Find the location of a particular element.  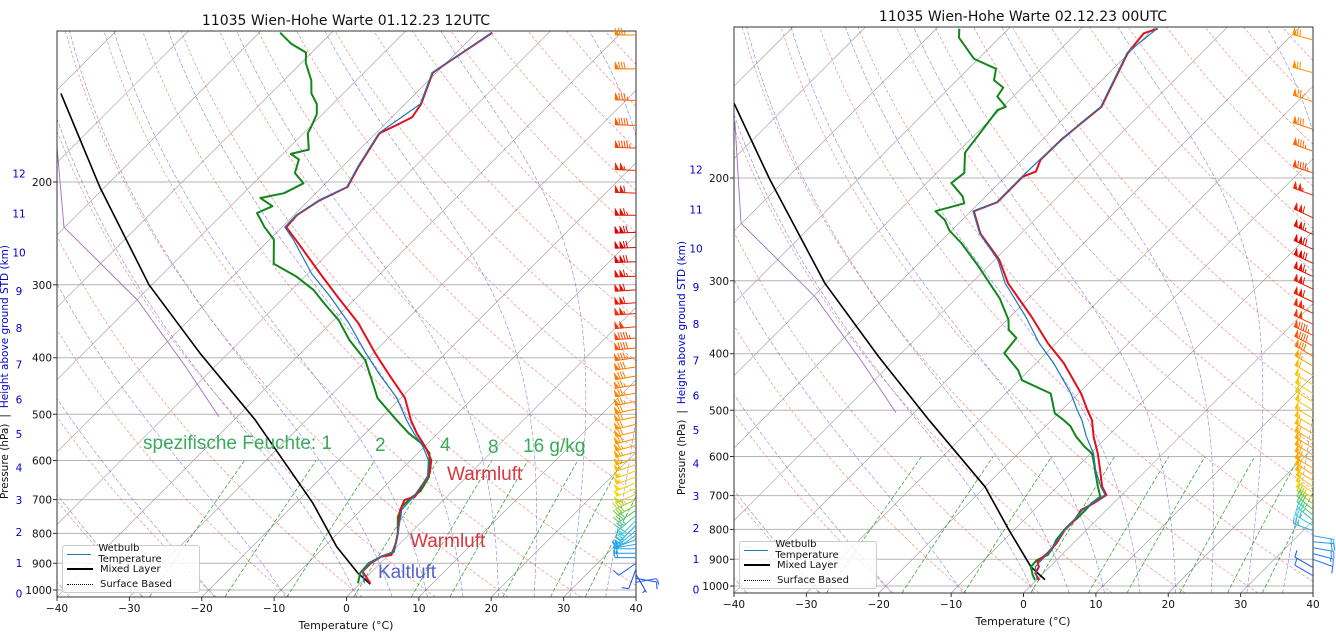

x-tick-label: 20 is located at coordinates (491, 609).